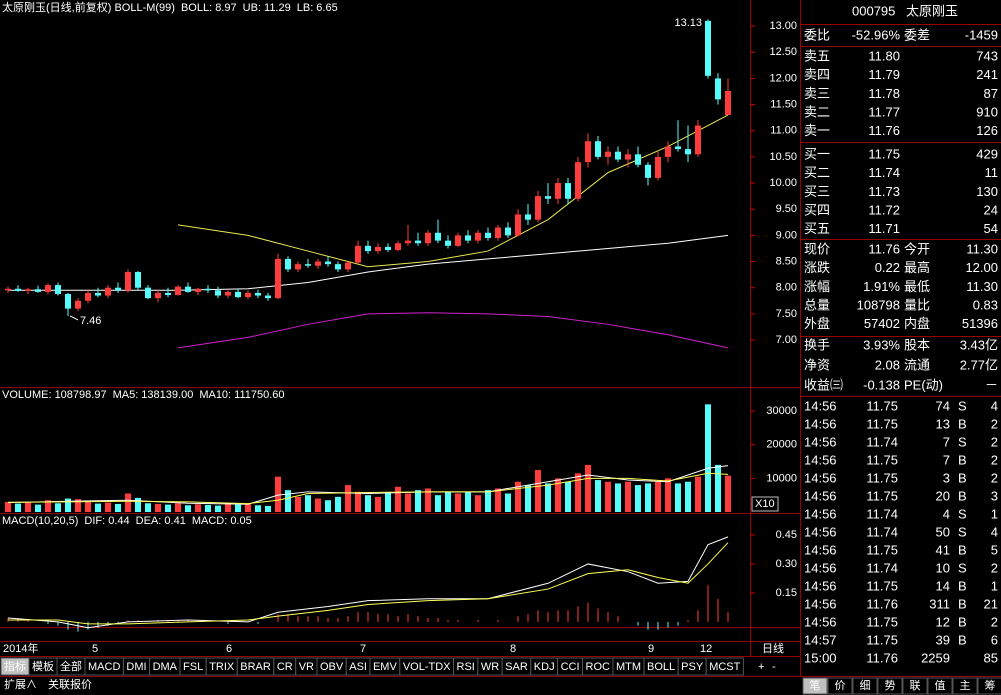 The width and height of the screenshot is (1001, 695). I want to click on panel-tab-label: 主, so click(965, 685).